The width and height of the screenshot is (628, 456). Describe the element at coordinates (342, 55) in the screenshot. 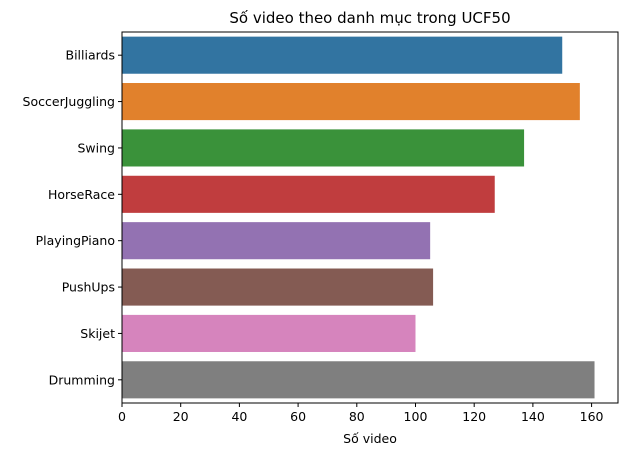

I see `bar-billiards` at that location.